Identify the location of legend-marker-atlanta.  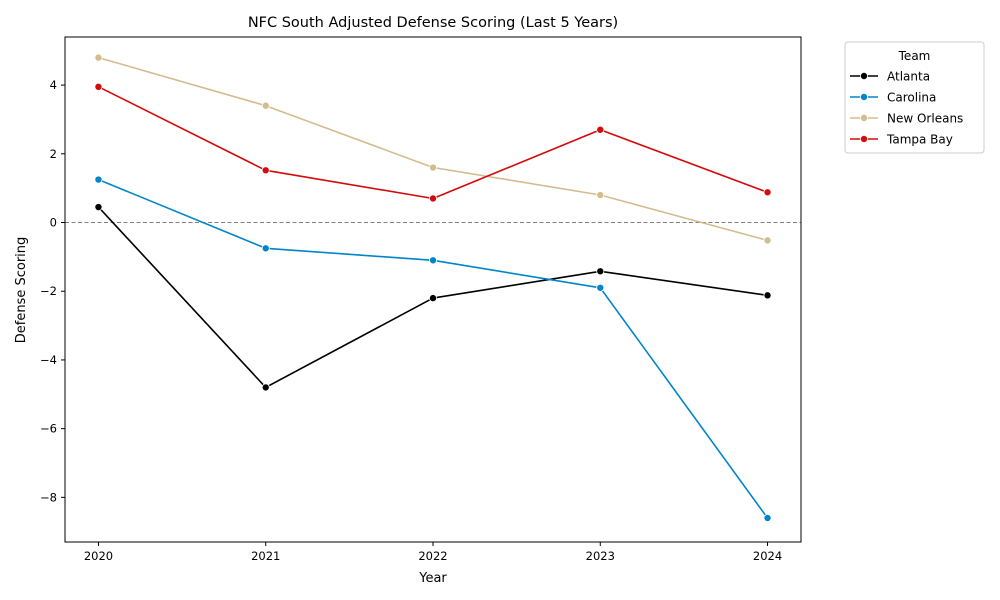
(864, 76).